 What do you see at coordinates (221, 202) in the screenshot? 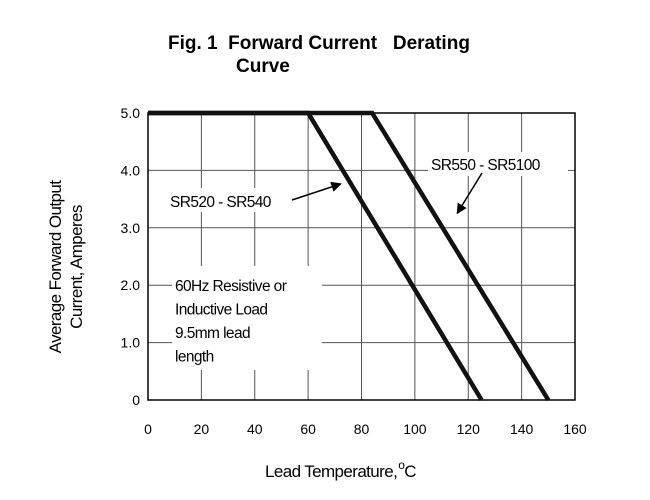
I see `series-label-sr520-sr540: SR520 - SR540` at bounding box center [221, 202].